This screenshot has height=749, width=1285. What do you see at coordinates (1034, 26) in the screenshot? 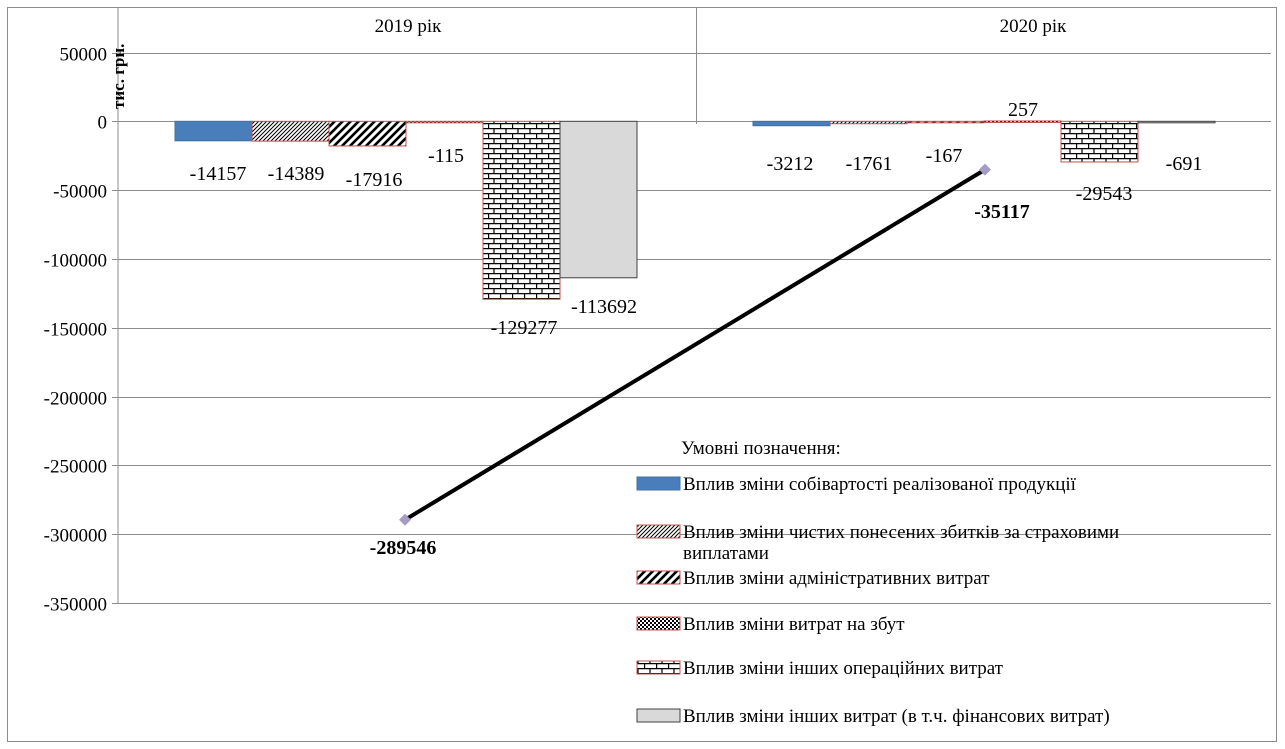
I see `category-label: 2020 рік` at bounding box center [1034, 26].